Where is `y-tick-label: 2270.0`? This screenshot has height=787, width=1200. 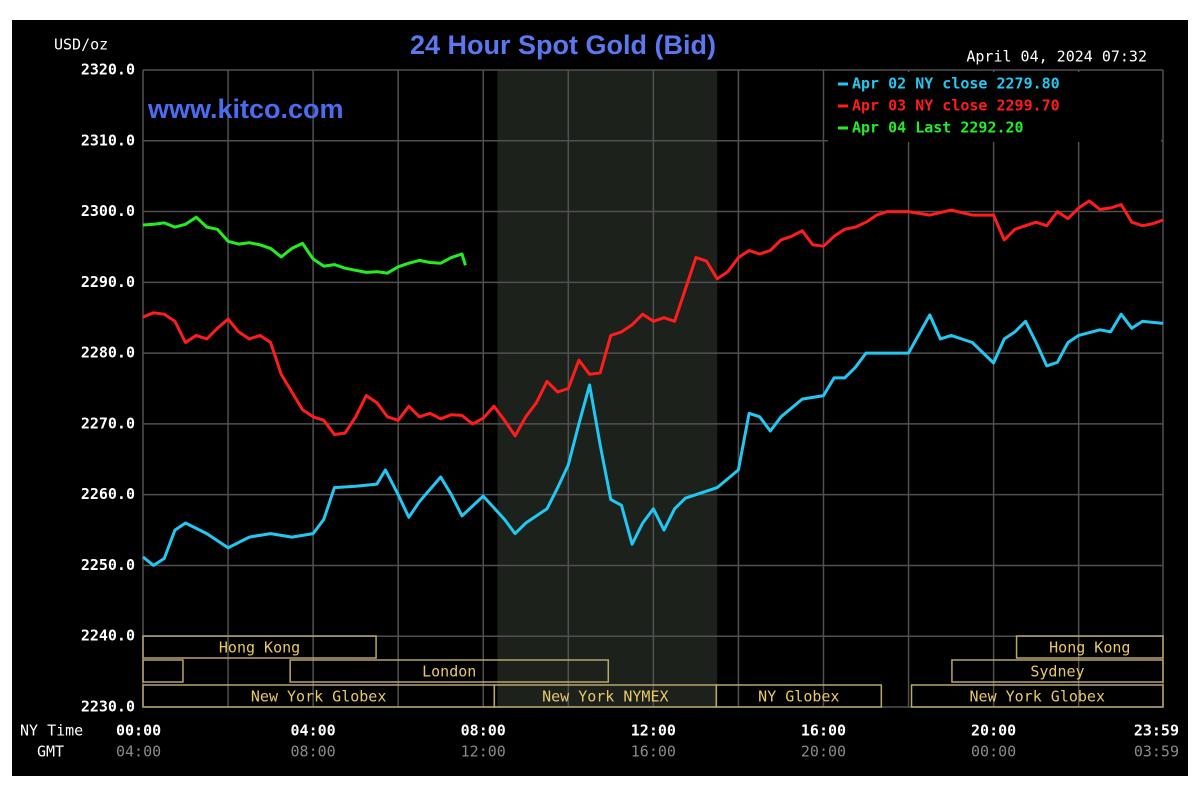 y-tick-label: 2270.0 is located at coordinates (108, 423).